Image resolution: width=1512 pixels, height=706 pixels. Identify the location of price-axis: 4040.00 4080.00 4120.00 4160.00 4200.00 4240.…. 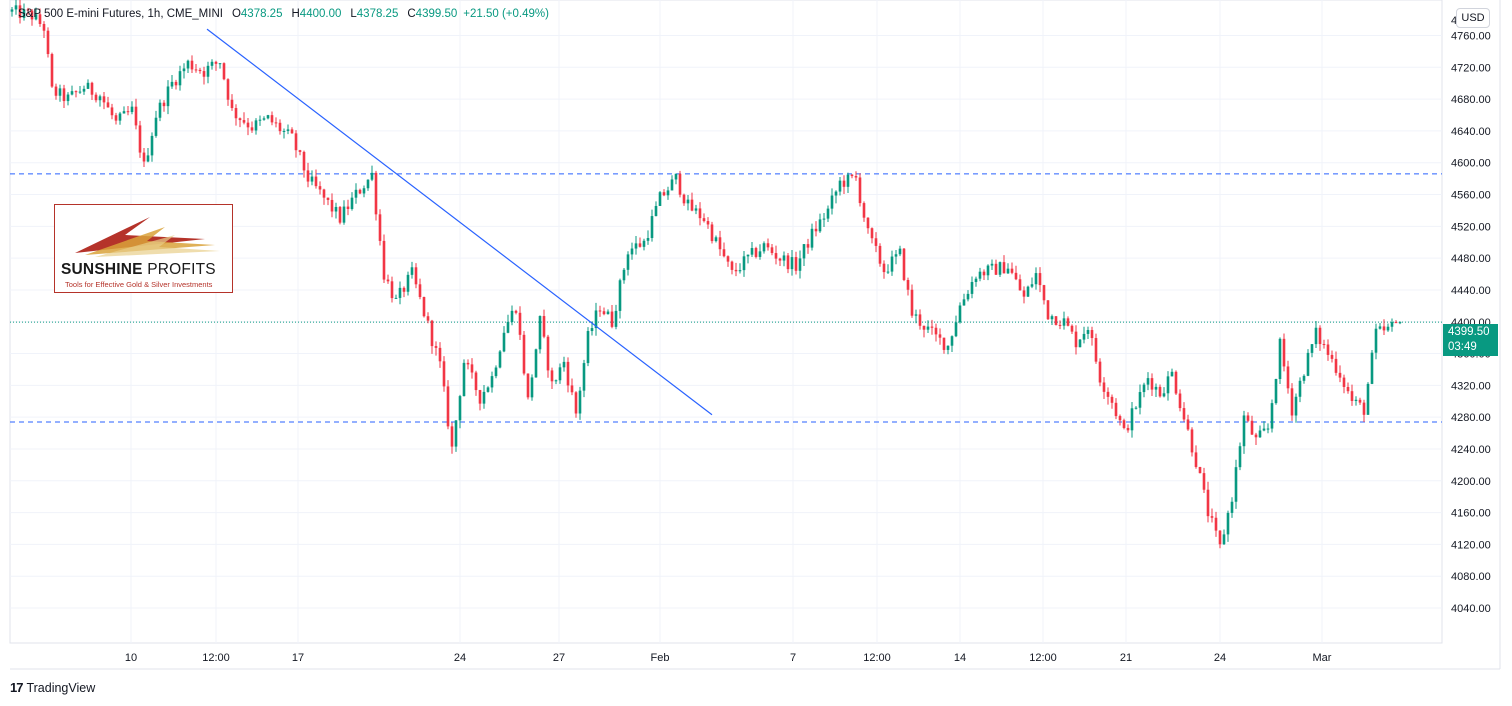
(1471, 315).